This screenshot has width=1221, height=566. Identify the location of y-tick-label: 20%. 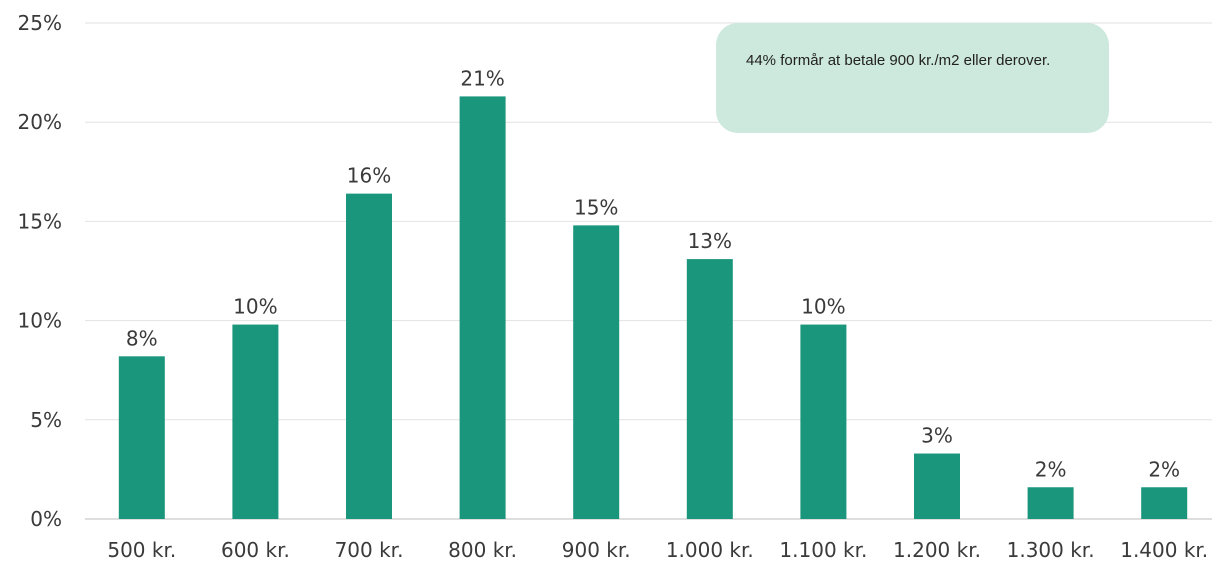
(40, 122).